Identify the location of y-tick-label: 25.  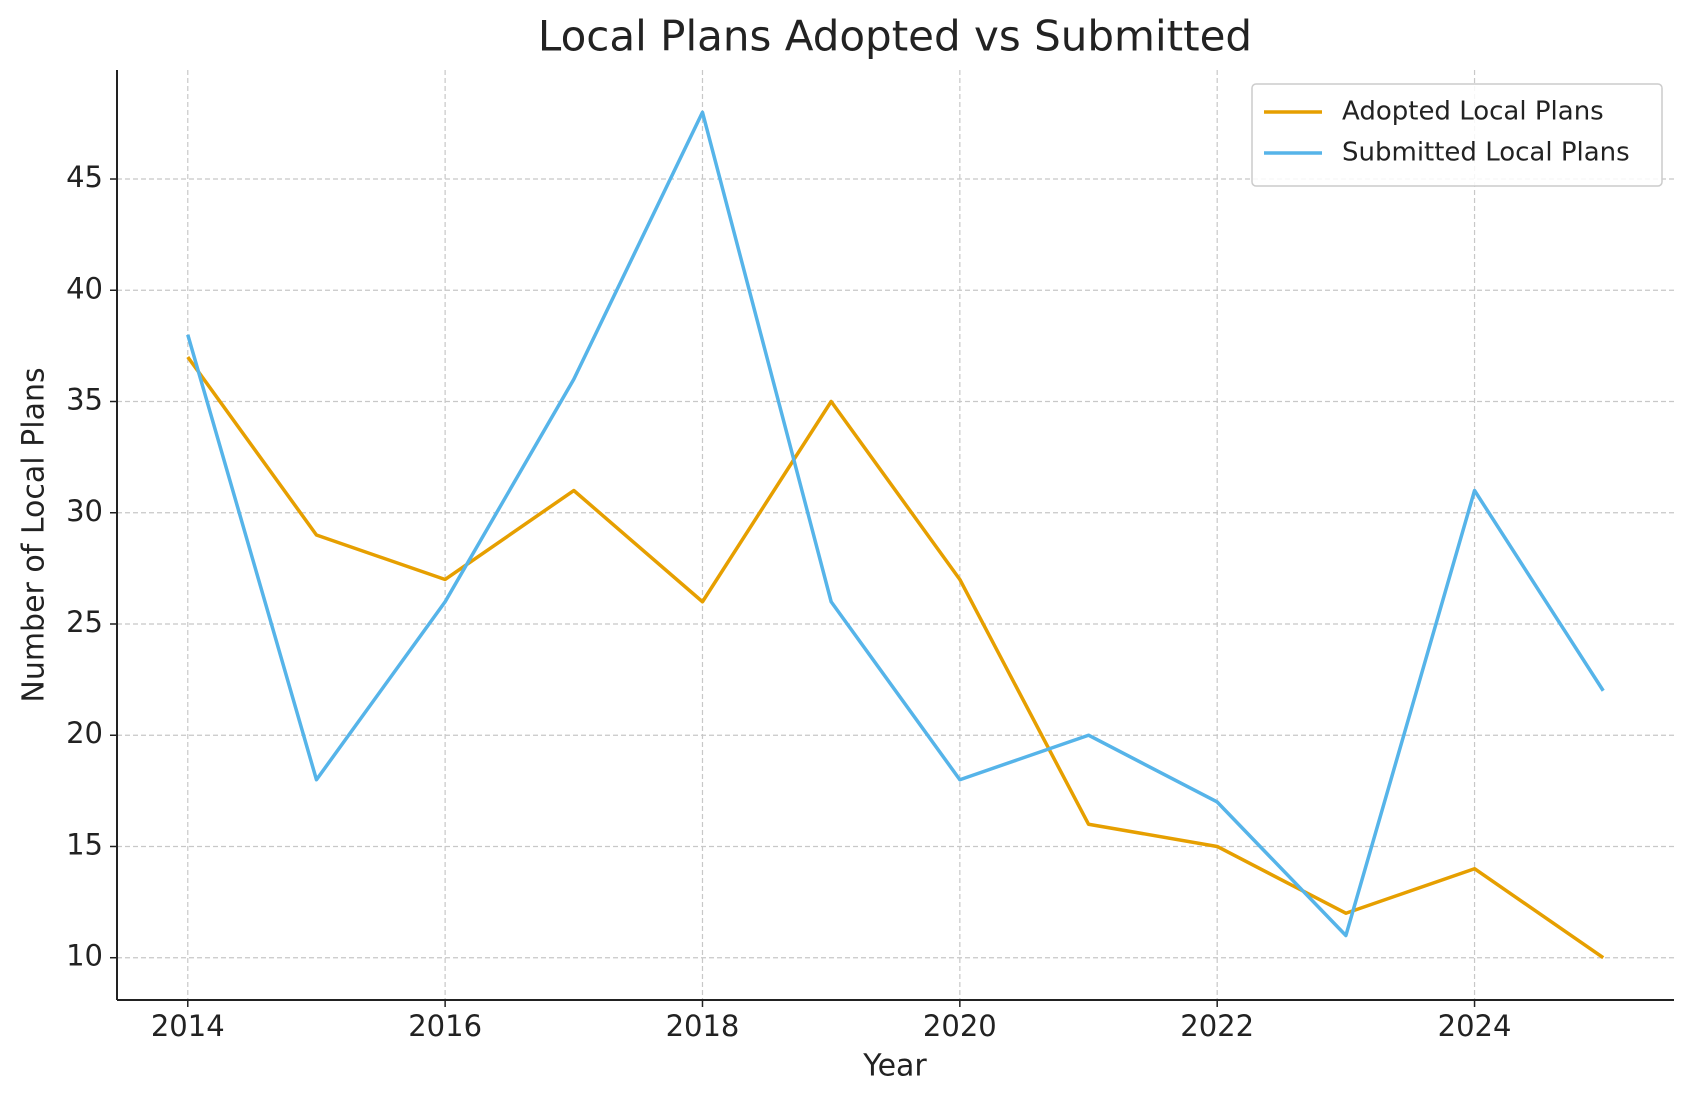
(84, 622).